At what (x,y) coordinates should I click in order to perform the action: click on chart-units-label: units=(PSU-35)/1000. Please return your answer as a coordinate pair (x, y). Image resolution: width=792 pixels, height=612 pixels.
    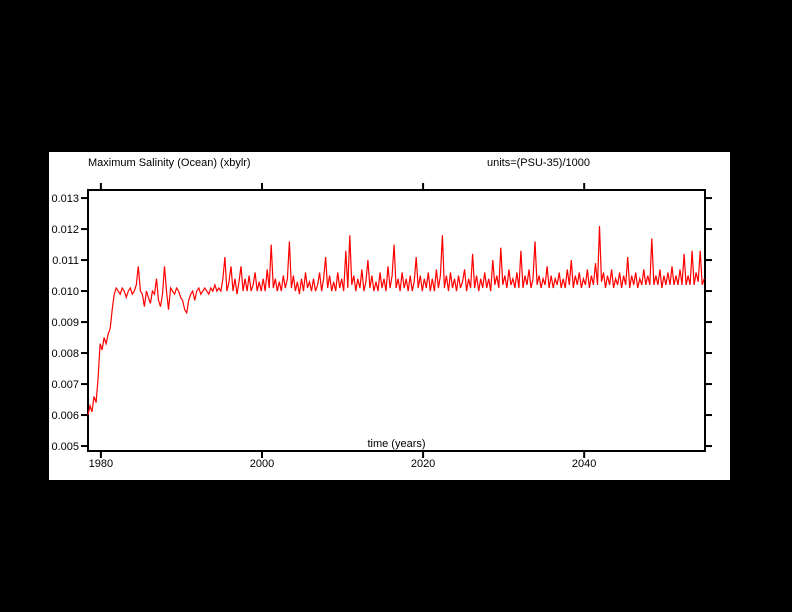
    Looking at the image, I should click on (538, 163).